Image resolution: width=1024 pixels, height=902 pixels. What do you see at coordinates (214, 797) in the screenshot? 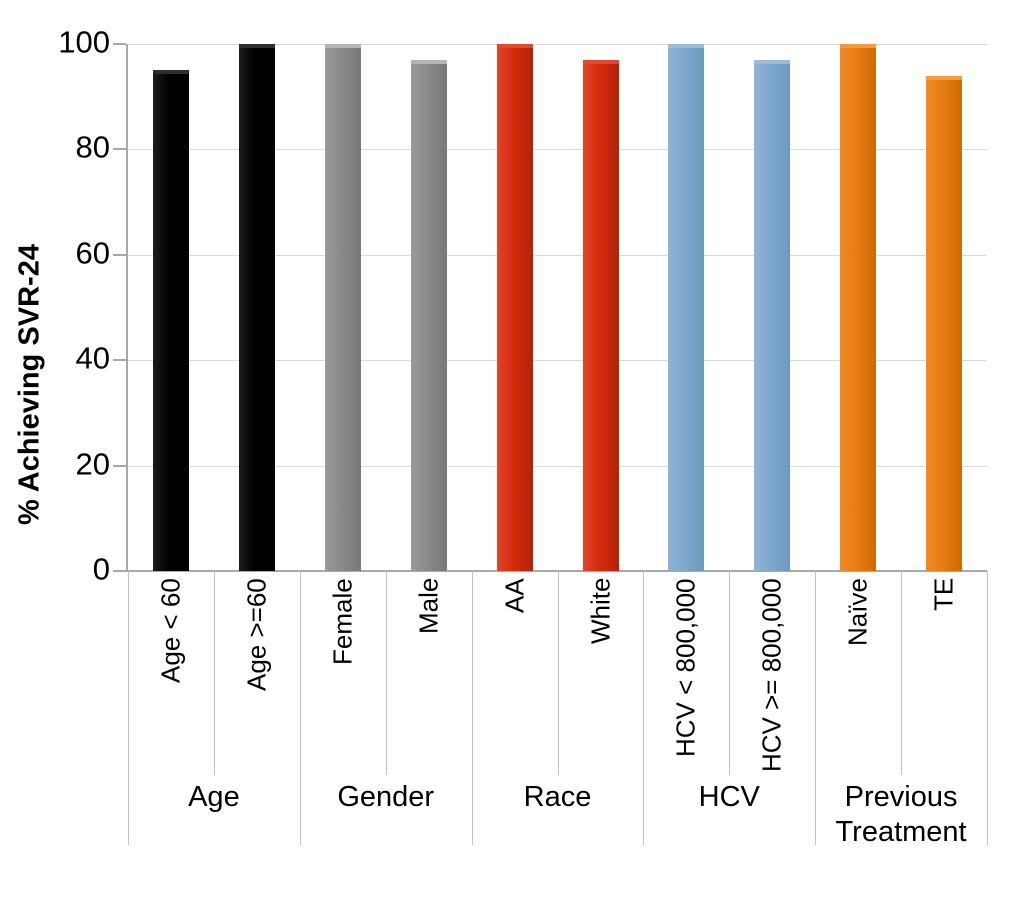
I see `group-label-age: Age` at bounding box center [214, 797].